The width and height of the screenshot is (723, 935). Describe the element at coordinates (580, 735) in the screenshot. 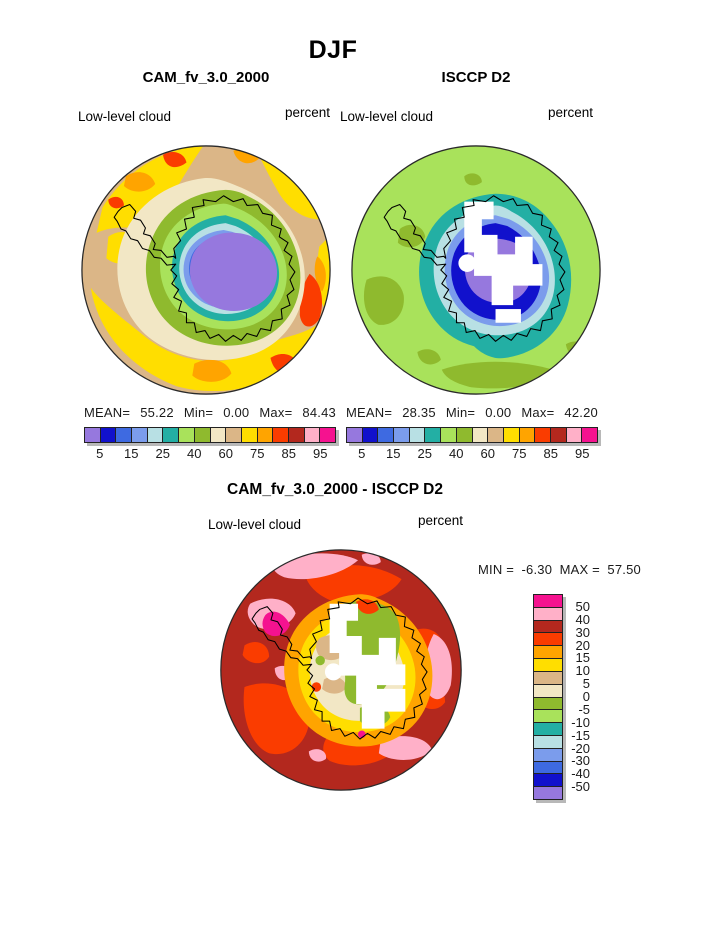

I see `colorbar-tick-label: -15` at that location.